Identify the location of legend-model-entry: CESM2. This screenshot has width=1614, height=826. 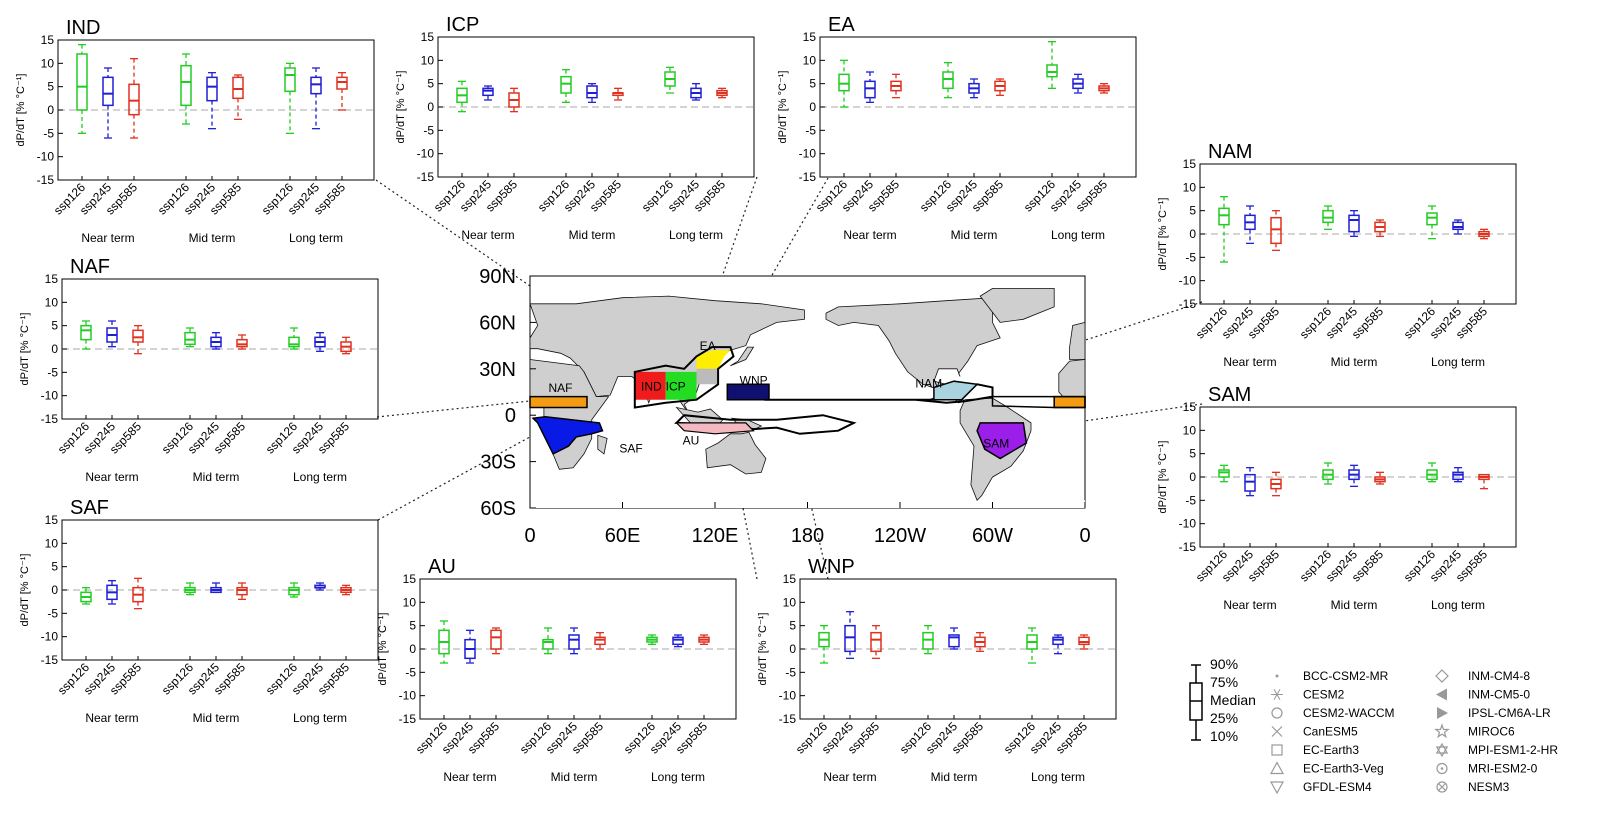
(1308, 695).